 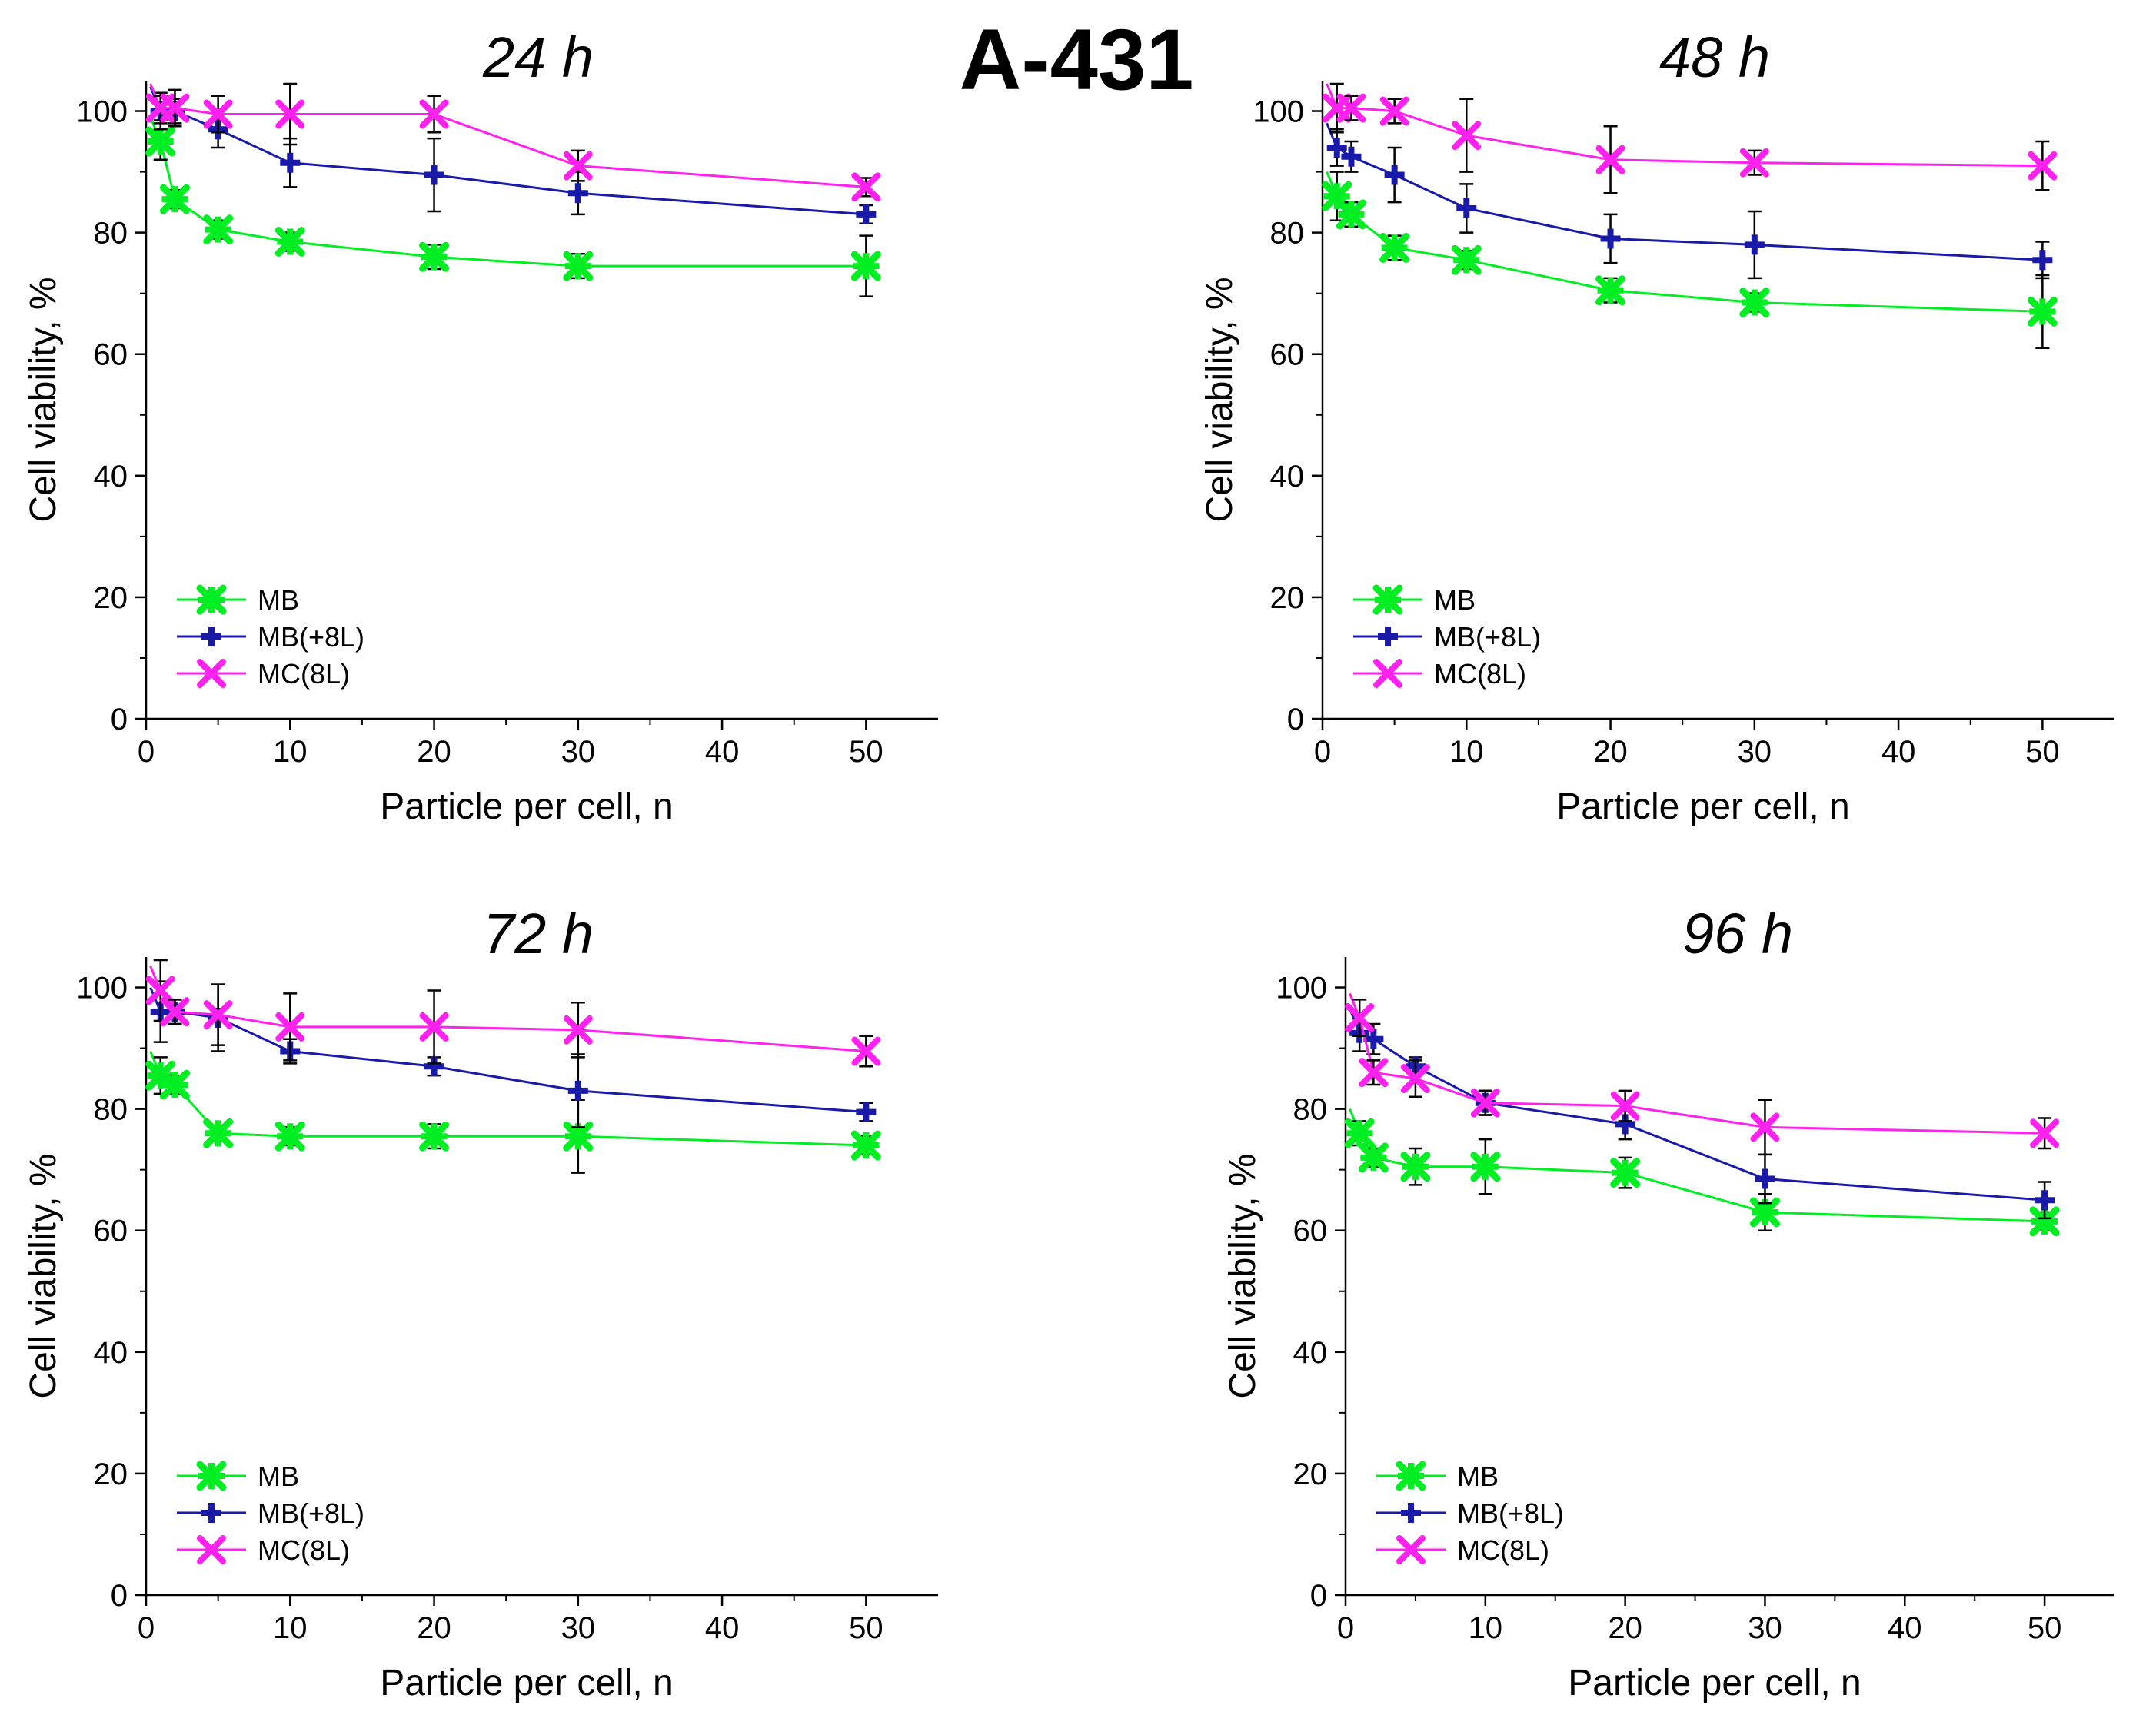 I want to click on x-tick-label: 20, so click(x=1625, y=1628).